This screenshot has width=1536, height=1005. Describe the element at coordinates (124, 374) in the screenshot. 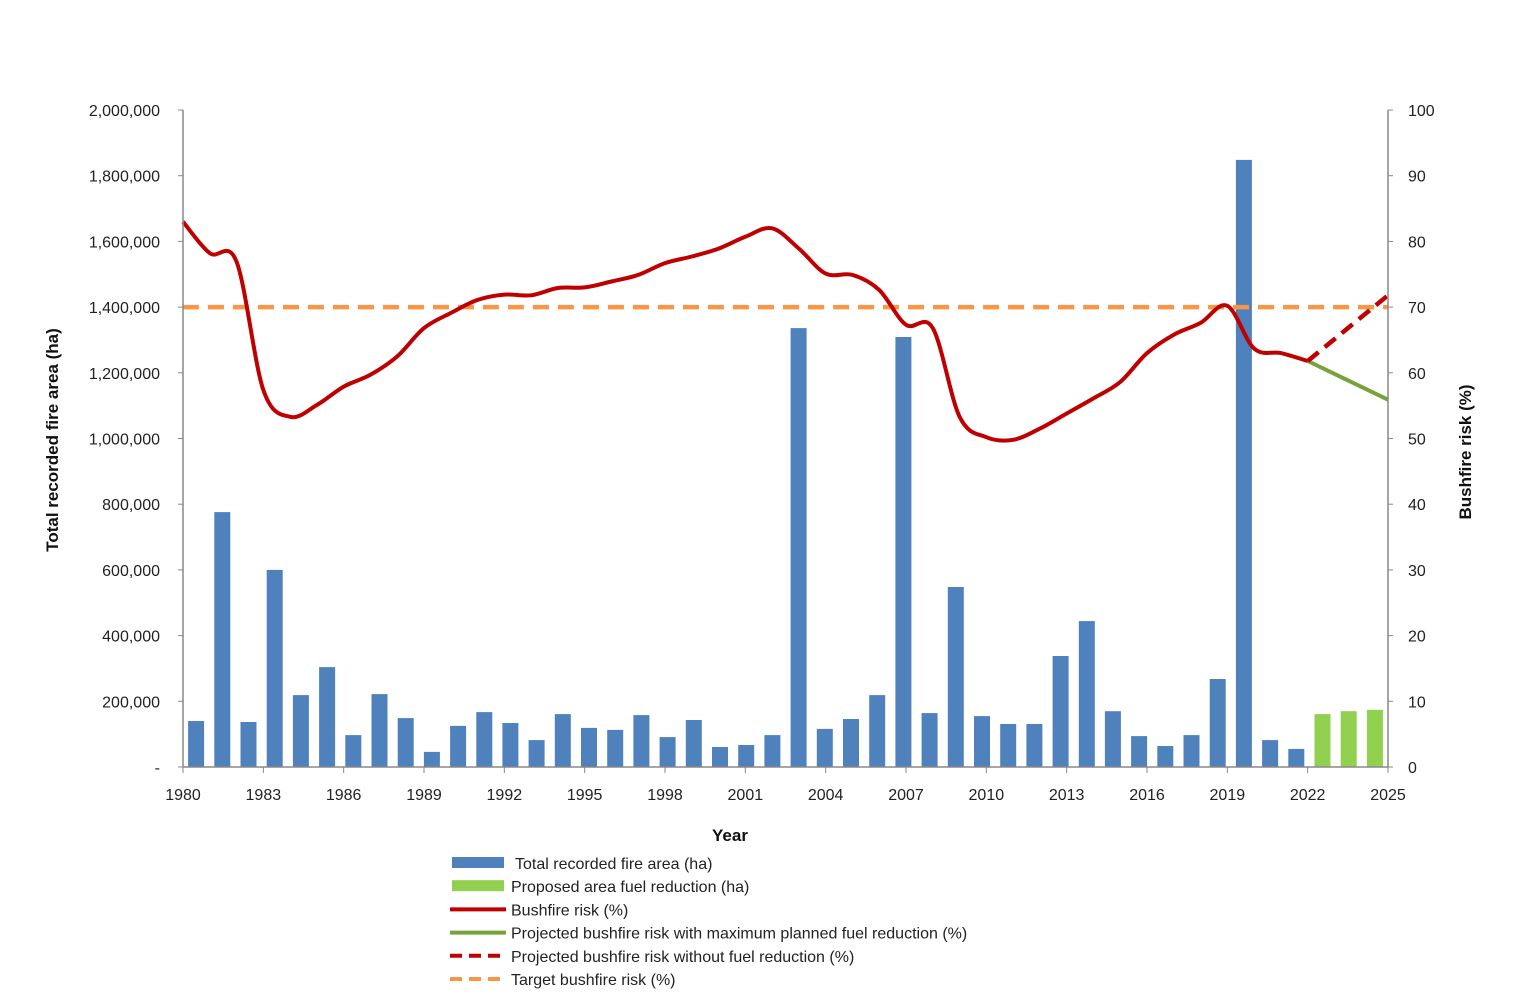

I see `y-left-tick-label: 1,200,000` at that location.